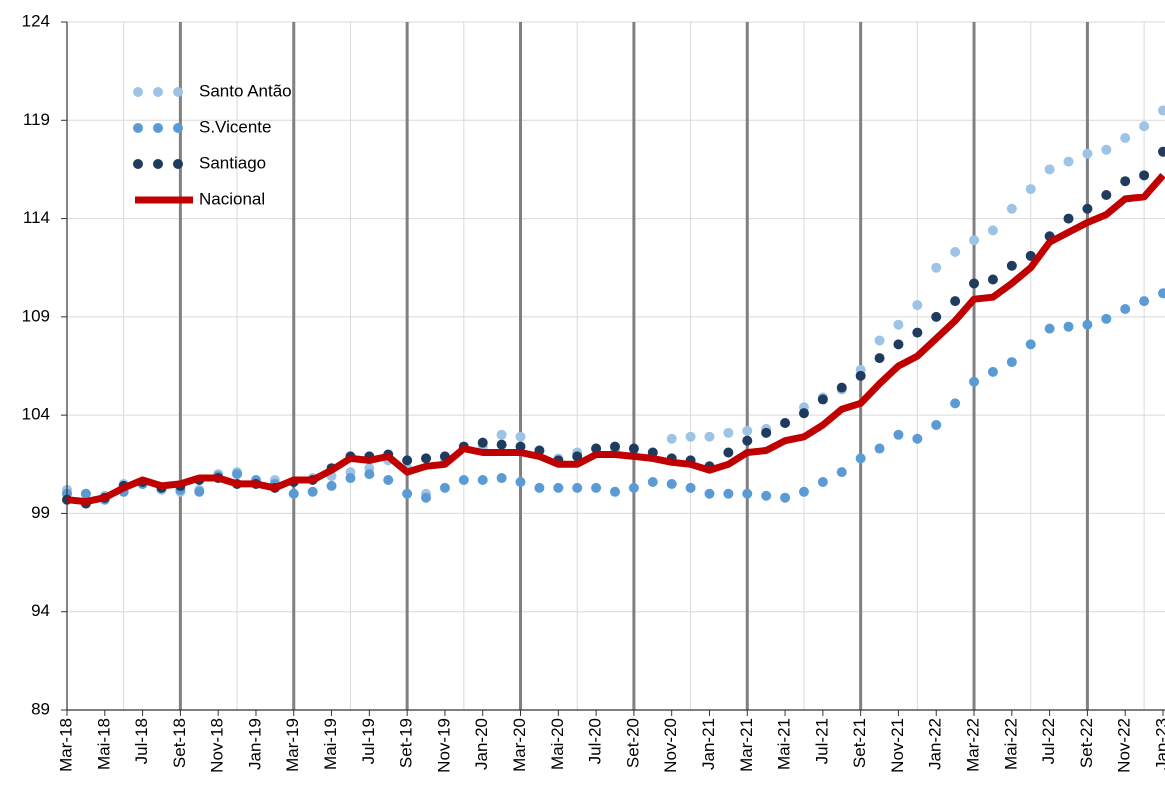  What do you see at coordinates (232, 162) in the screenshot?
I see `legend-label: Santiago` at bounding box center [232, 162].